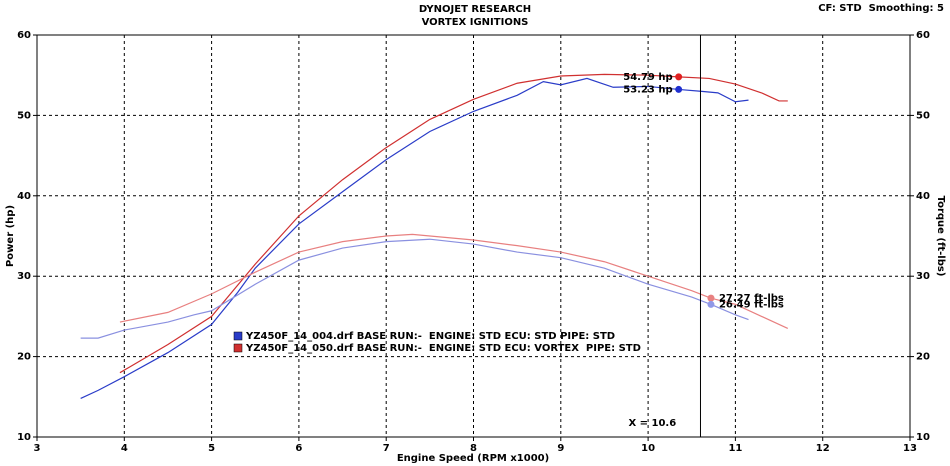 This screenshot has width=950, height=466. Describe the element at coordinates (910, 448) in the screenshot. I see `x-tick-label: 13` at that location.